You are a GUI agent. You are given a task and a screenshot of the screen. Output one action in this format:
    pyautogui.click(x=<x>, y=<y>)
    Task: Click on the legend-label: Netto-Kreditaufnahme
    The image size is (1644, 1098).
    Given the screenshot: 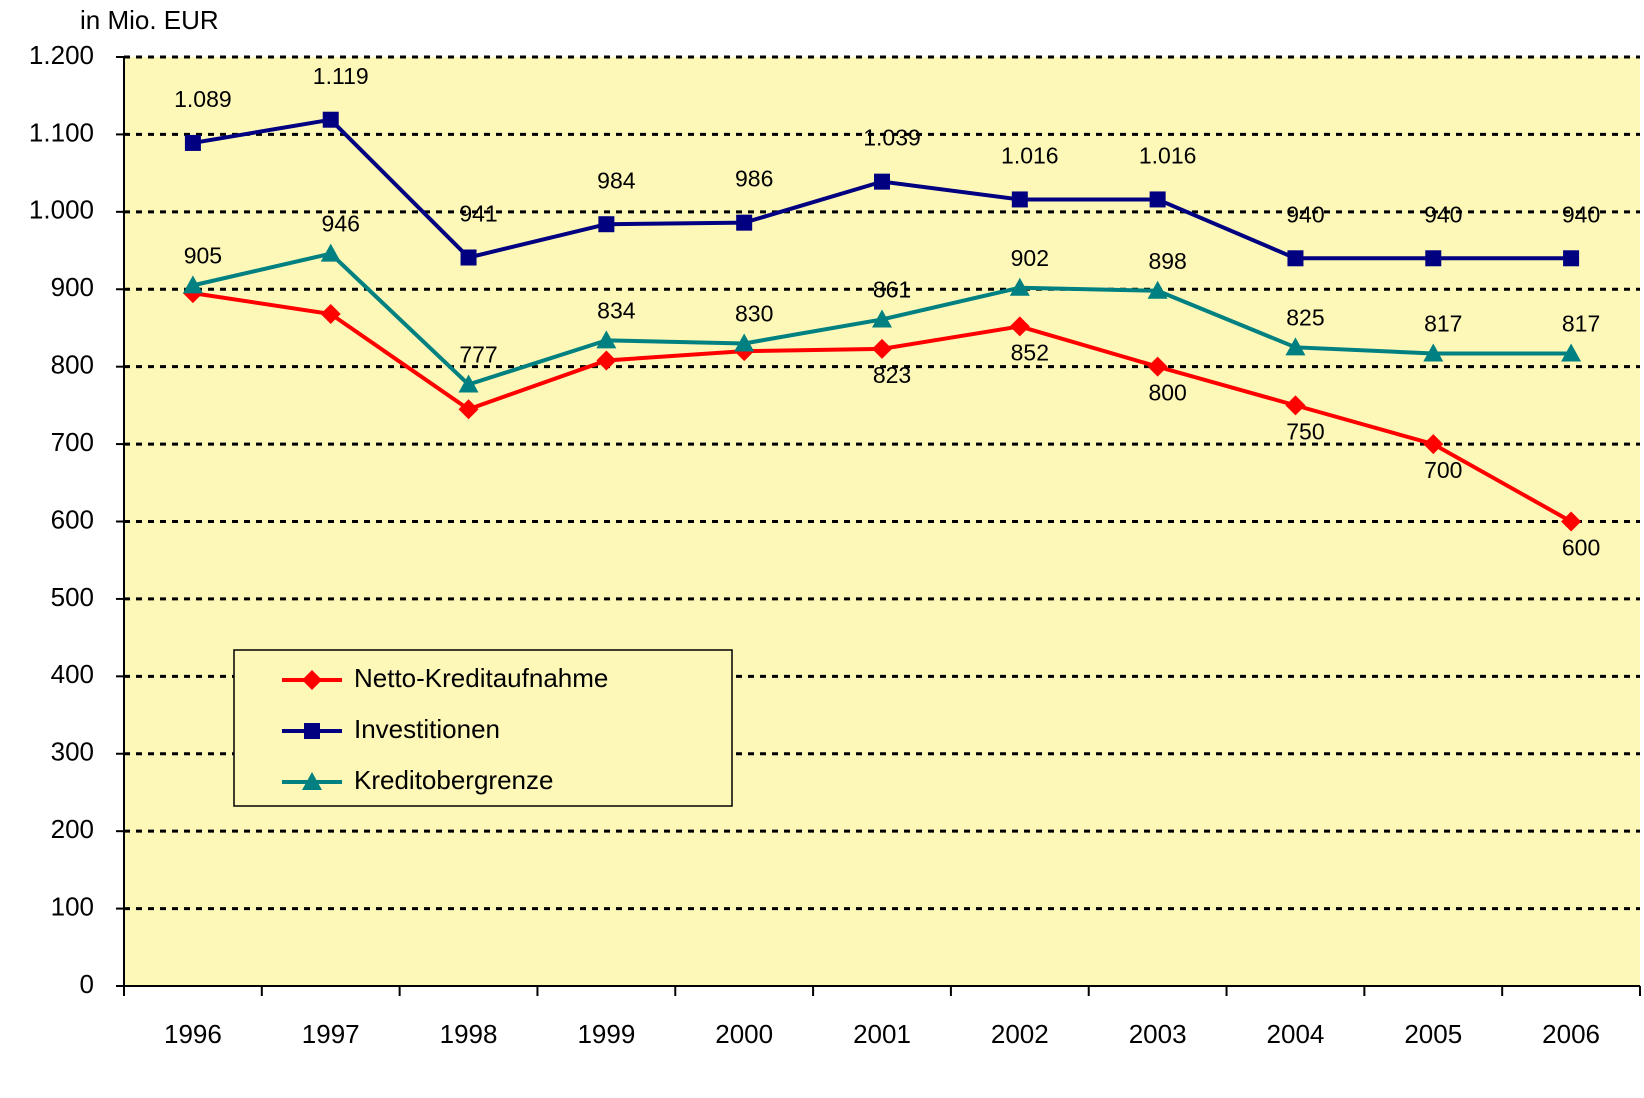 What is the action you would take?
    pyautogui.click(x=481, y=678)
    